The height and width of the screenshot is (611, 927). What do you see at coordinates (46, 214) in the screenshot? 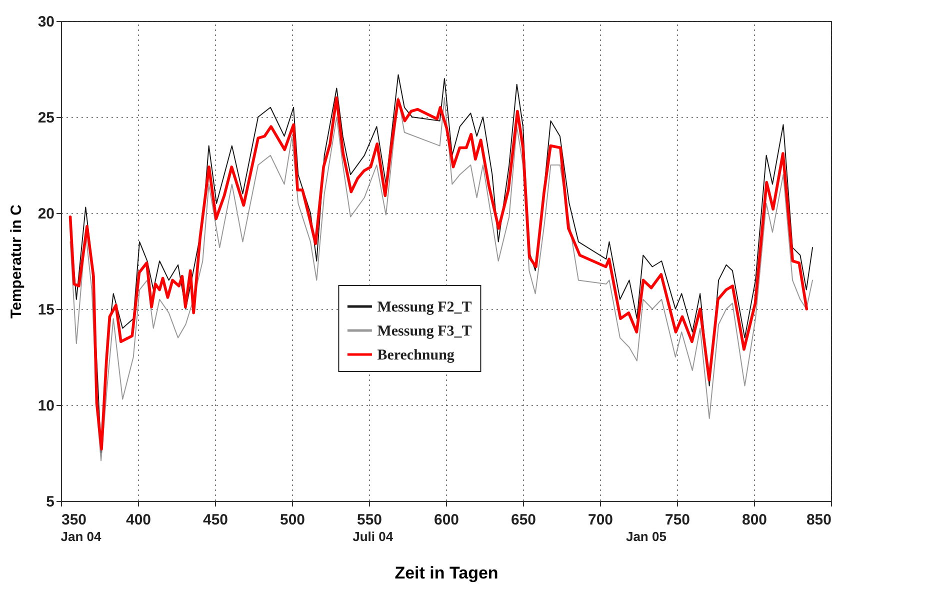
I see `y-tick-label: 20` at bounding box center [46, 214].